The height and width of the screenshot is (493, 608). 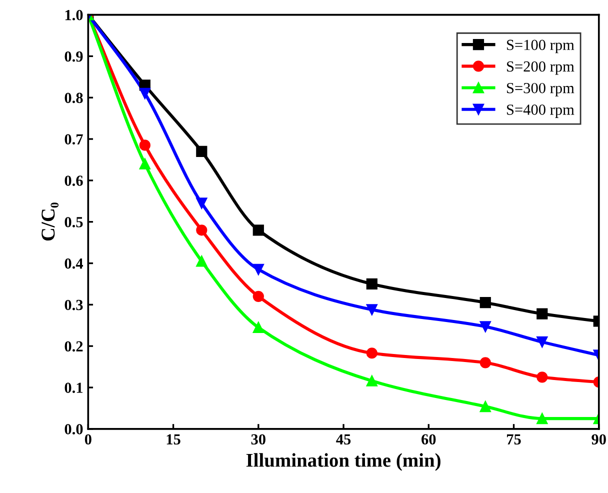 What do you see at coordinates (540, 47) in the screenshot?
I see `legend-label: S=100 rpm` at bounding box center [540, 47].